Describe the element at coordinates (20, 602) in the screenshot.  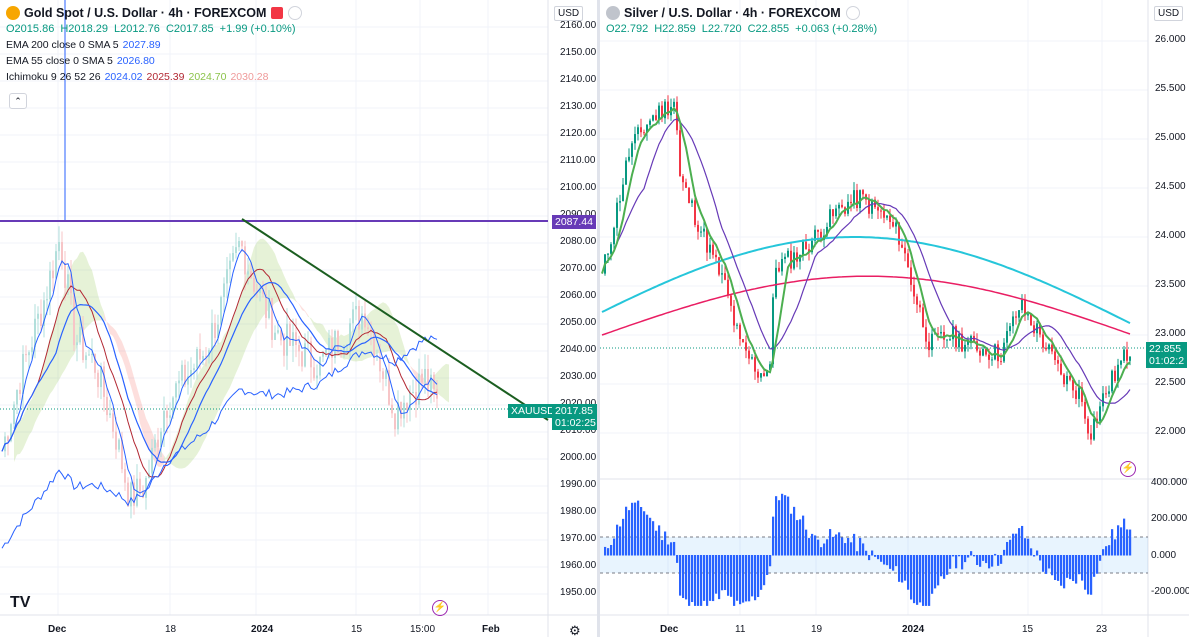
I see `tradingview-logo: TV` at that location.